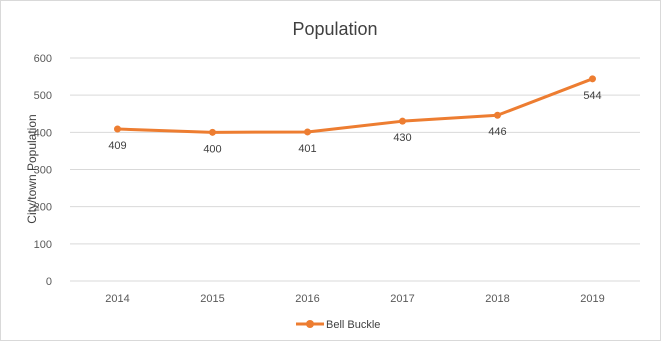  What do you see at coordinates (307, 299) in the screenshot?
I see `x-tick-label: 2016` at bounding box center [307, 299].